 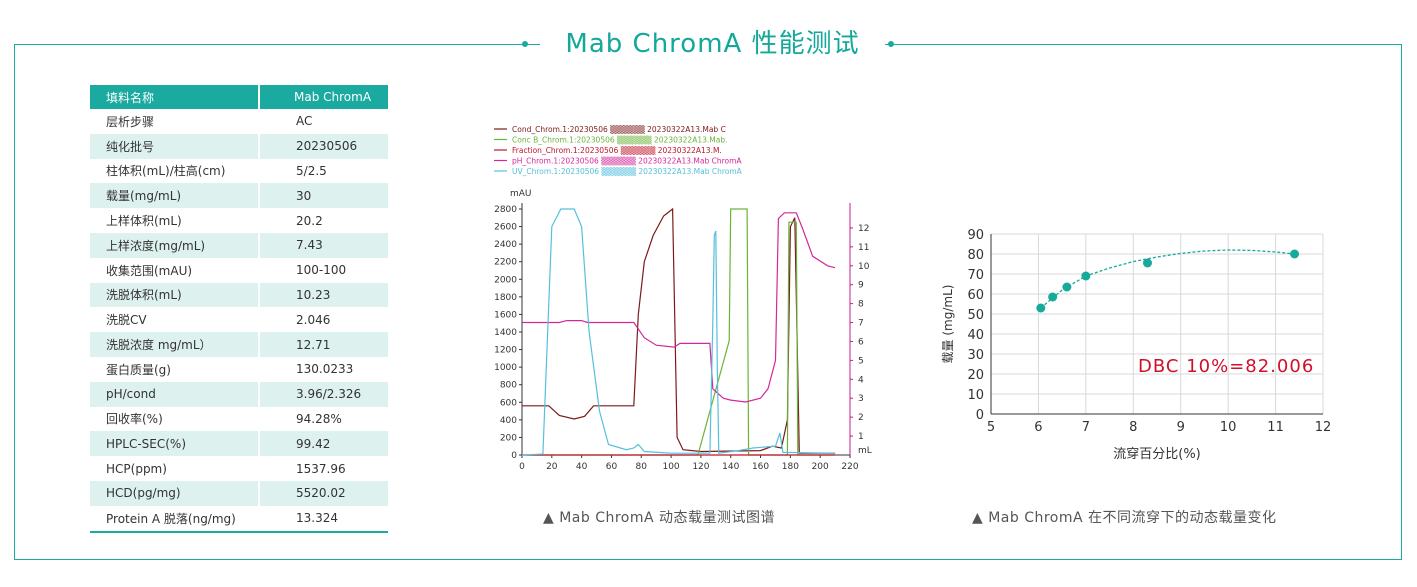 I want to click on dbc-caption: ▲ Mab ChromA 在不同流穿下的动态载量变化, so click(x=1124, y=518).